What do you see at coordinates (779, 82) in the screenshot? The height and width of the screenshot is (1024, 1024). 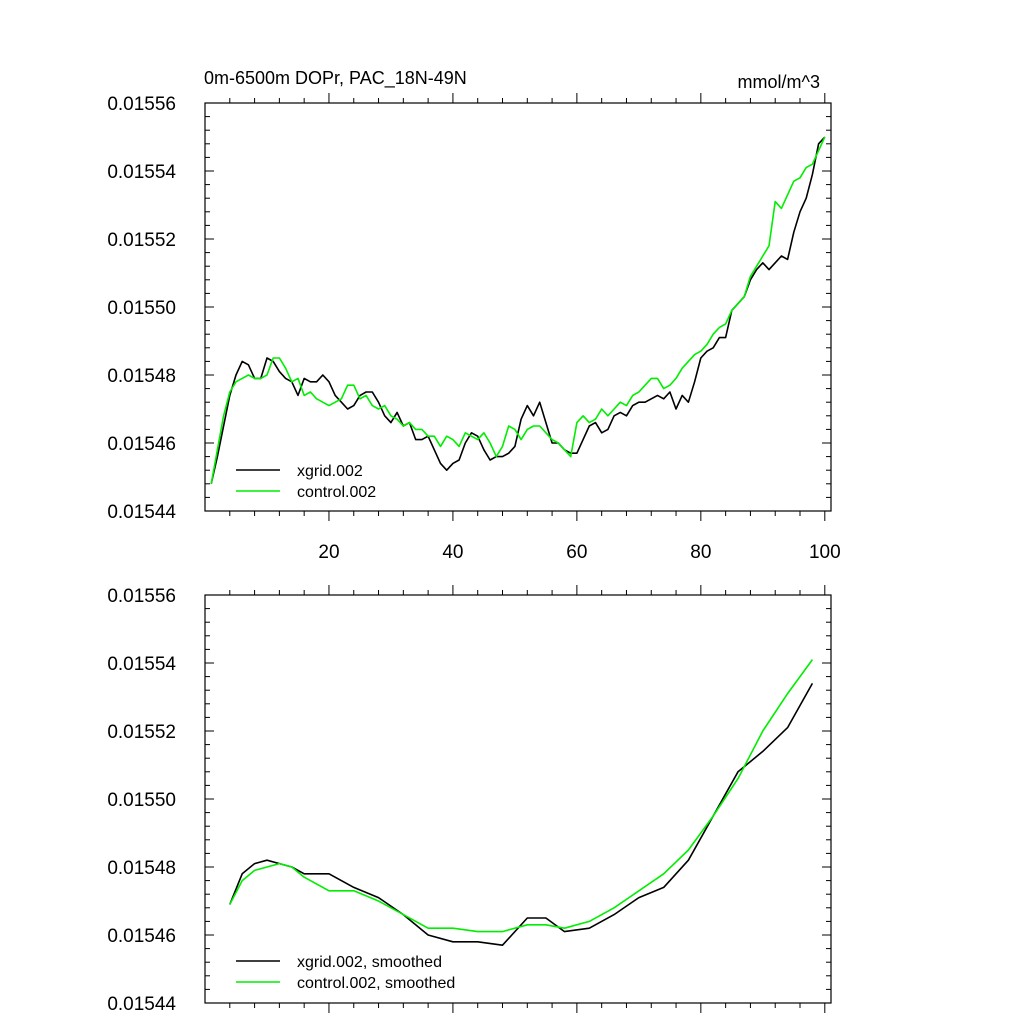 I see `units-label: mmol/m^3` at bounding box center [779, 82].